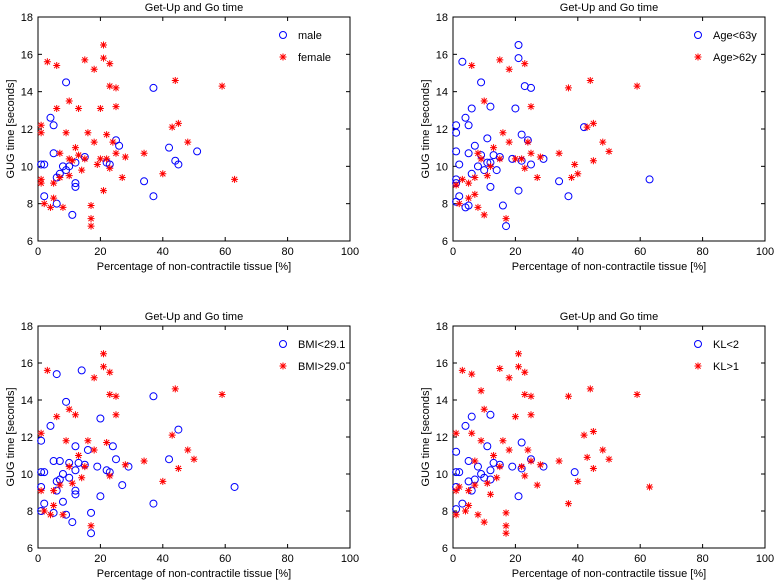 The image size is (777, 587). I want to click on chart-title: Get-Up and Go time, so click(609, 317).